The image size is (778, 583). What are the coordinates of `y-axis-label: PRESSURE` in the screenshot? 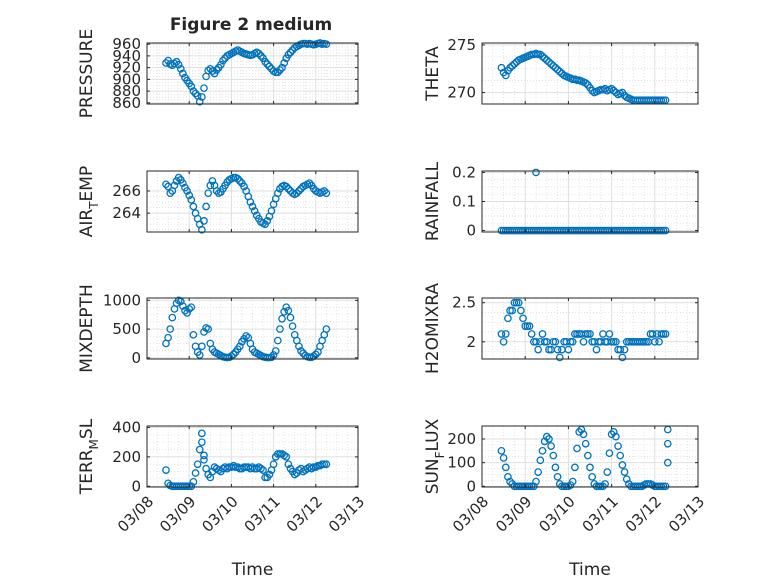 It's located at (87, 73).